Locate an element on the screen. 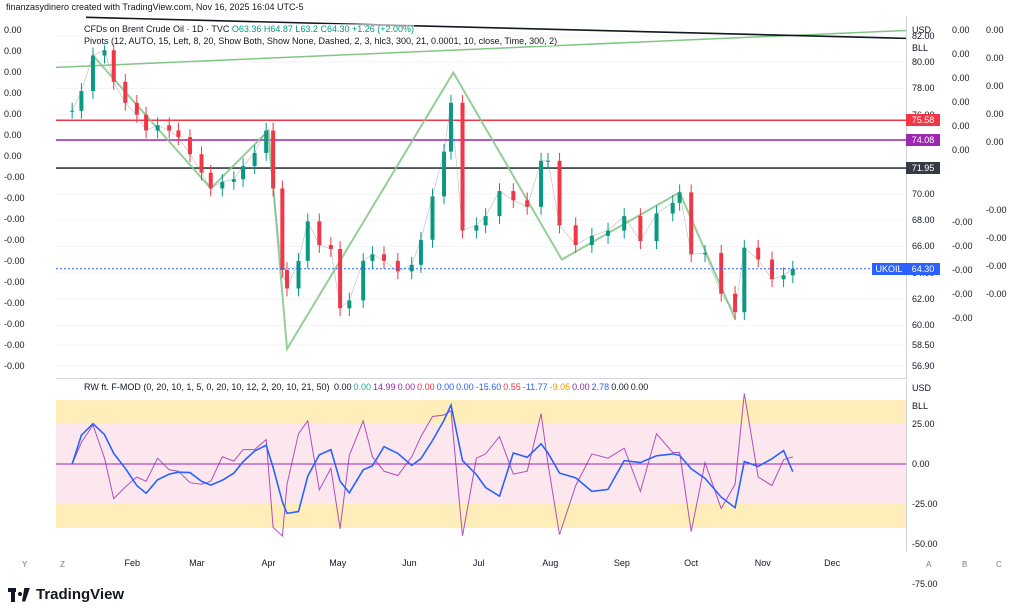  osc-scale-unit: BLL is located at coordinates (920, 406).